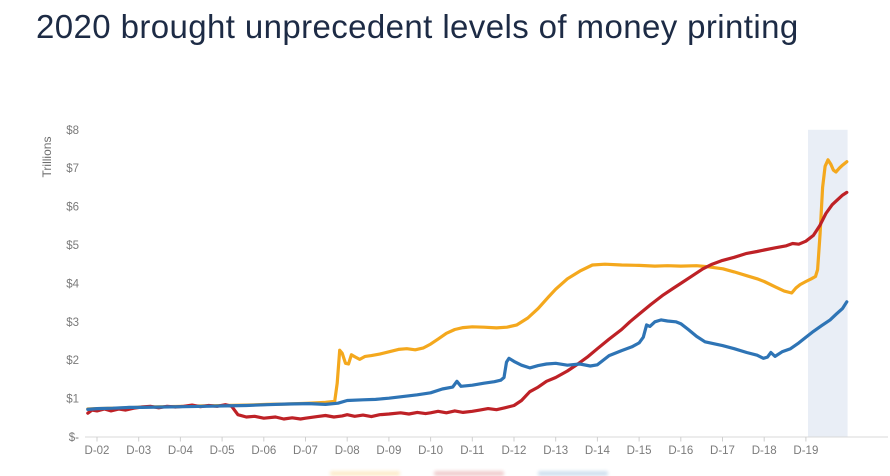 The image size is (890, 476). Describe the element at coordinates (347, 451) in the screenshot. I see `x-axis-tick-label: D-08` at that location.